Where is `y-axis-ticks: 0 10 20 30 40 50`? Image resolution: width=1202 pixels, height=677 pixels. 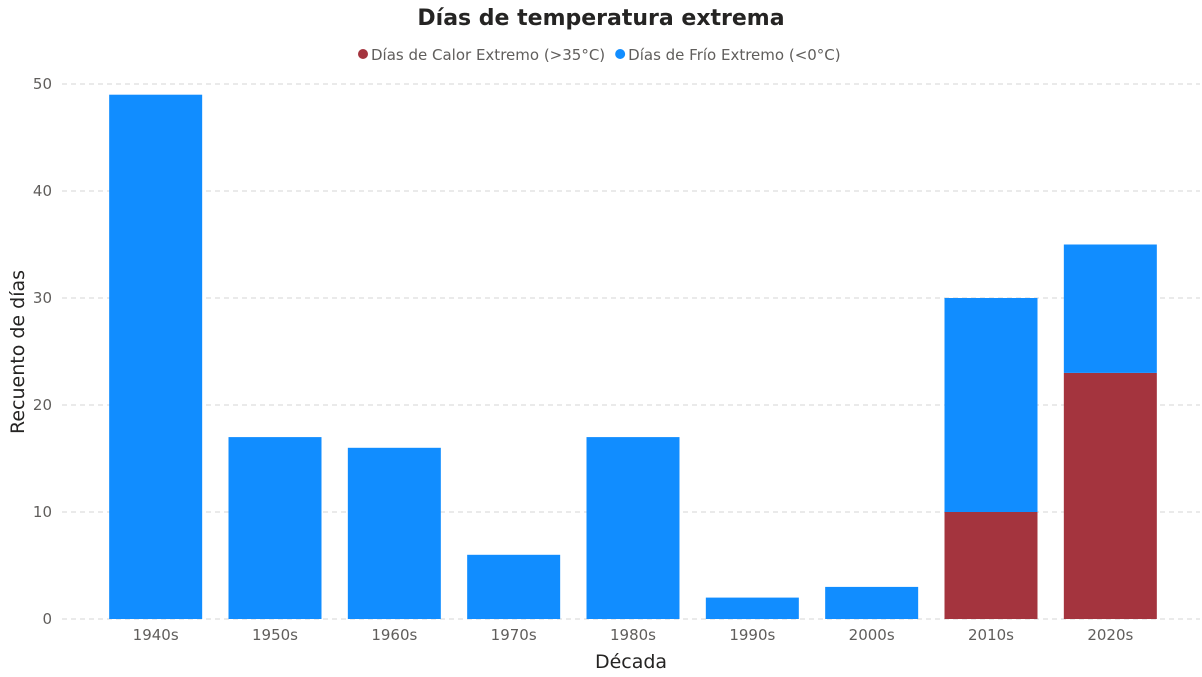 y-axis-ticks: 0 10 20 30 40 50 is located at coordinates (42, 351).